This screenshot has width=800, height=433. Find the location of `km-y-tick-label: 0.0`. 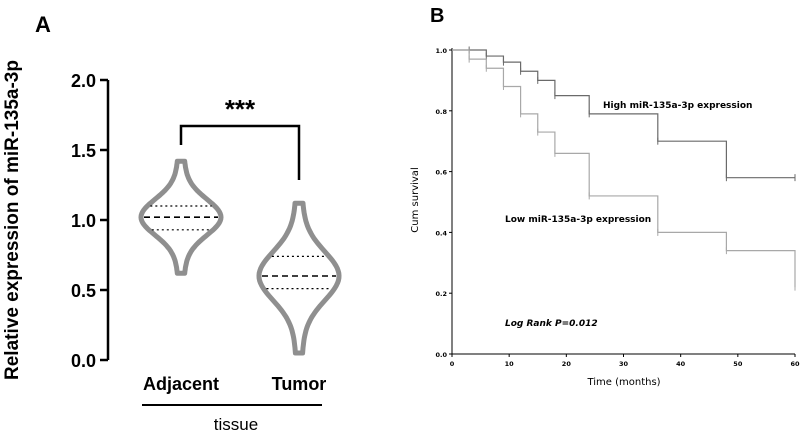

km-y-tick-label: 0.0 is located at coordinates (441, 355).